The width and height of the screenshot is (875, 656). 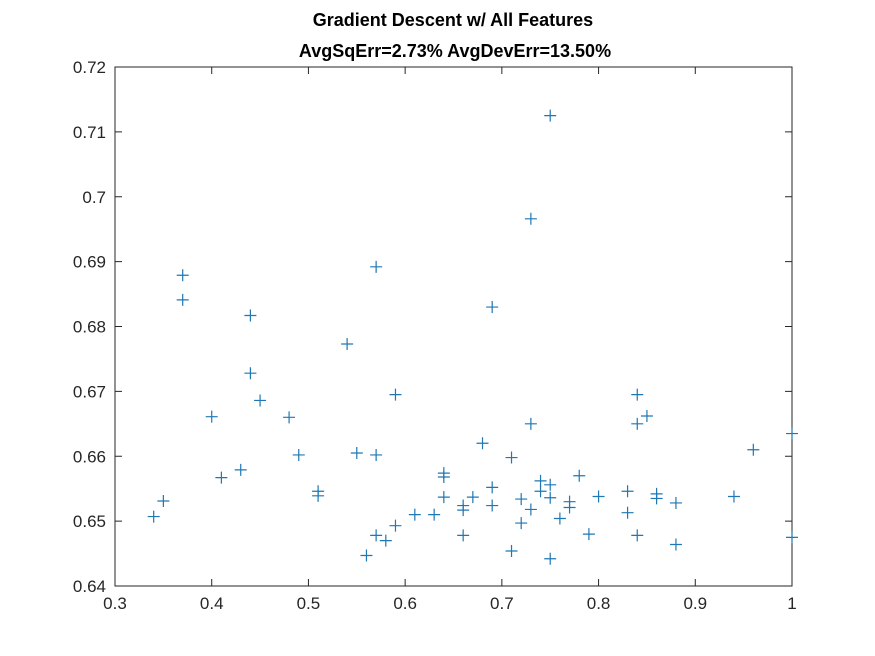 What do you see at coordinates (89, 327) in the screenshot?
I see `y-tick-label: 0.68` at bounding box center [89, 327].